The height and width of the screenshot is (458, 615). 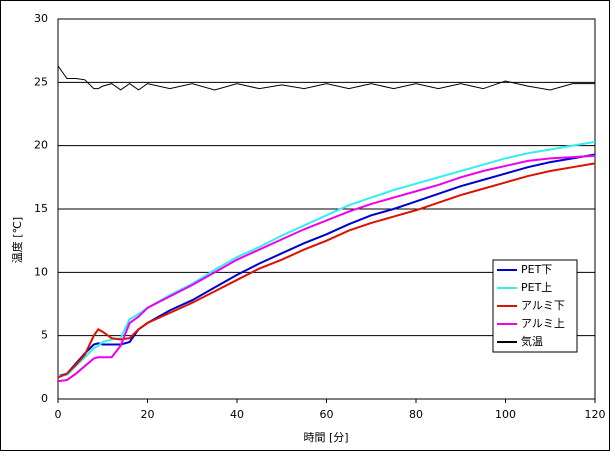 I want to click on y-tick-label: 20, so click(x=41, y=145).